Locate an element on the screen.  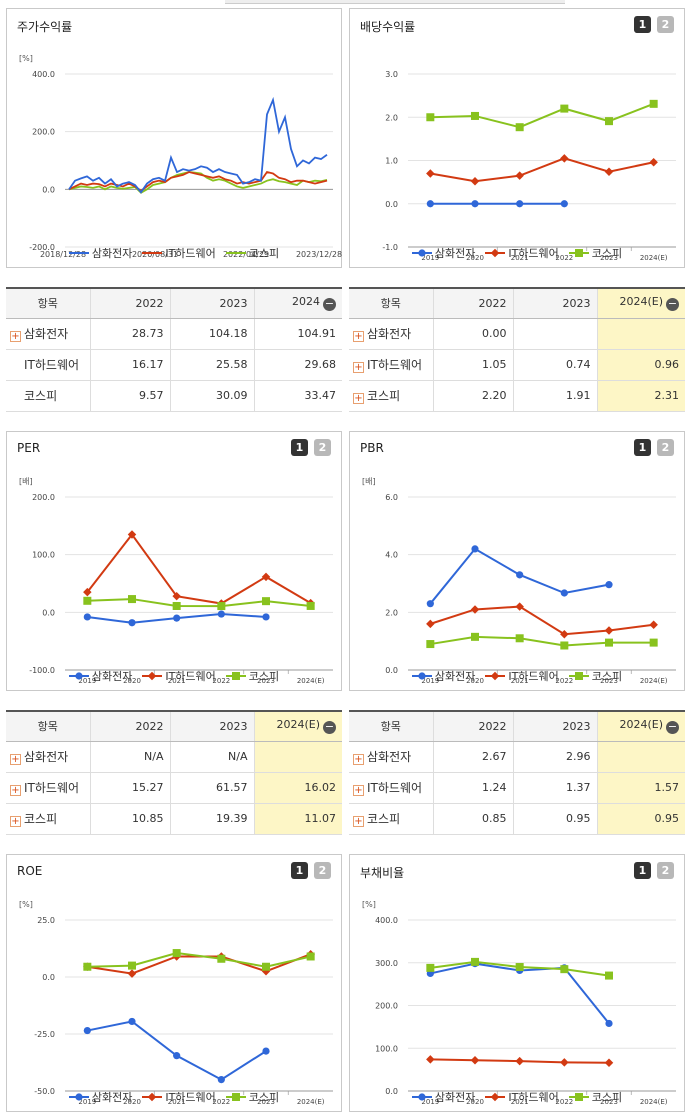
y-tick-label: 200.0 is located at coordinates (43, 132).